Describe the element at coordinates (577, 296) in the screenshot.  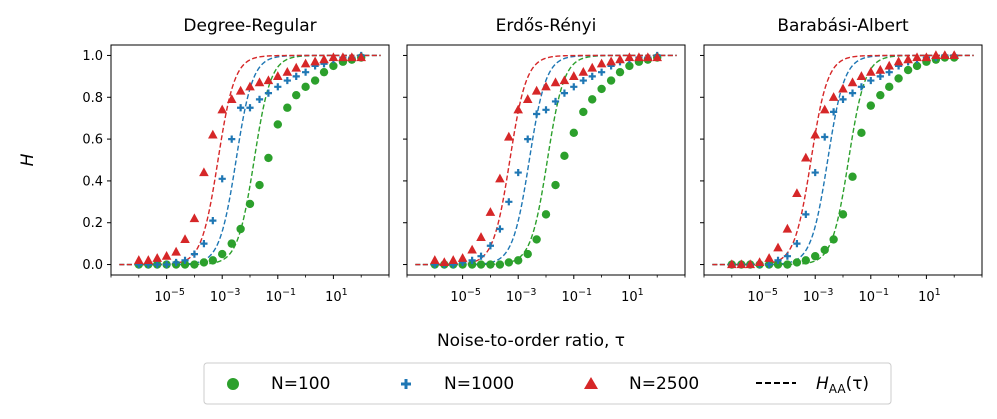
I see `x-tick-label: 10⁻¹` at that location.